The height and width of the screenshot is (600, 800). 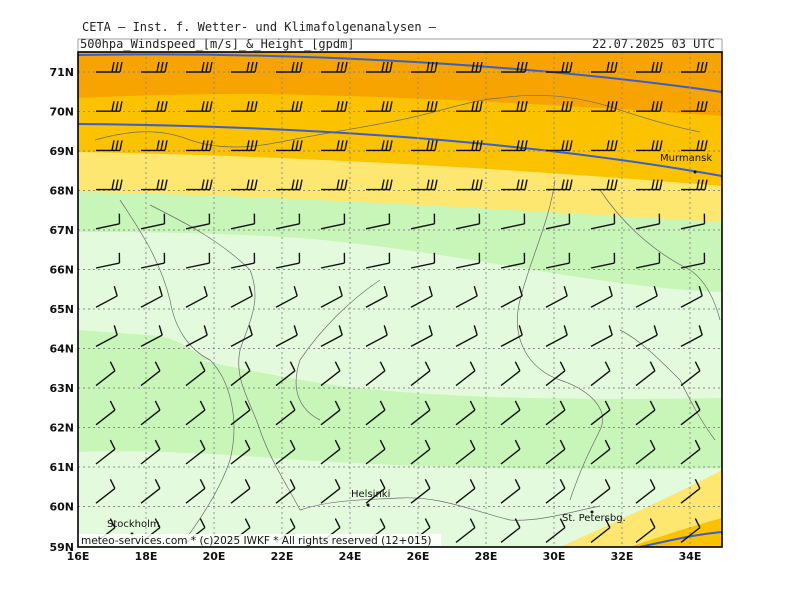 I want to click on latitude-label: 66N, so click(x=61, y=270).